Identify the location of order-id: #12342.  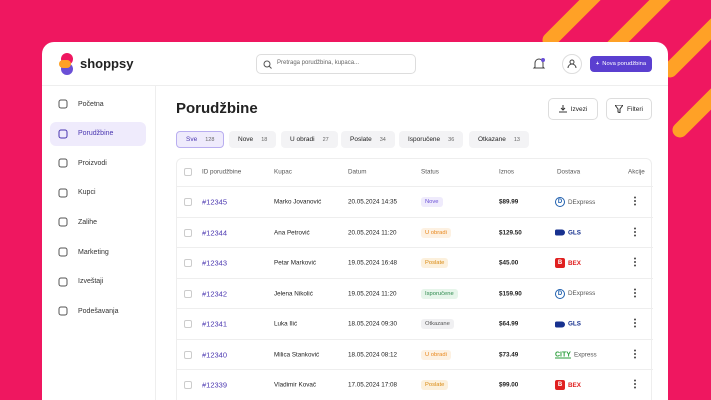
(215, 293).